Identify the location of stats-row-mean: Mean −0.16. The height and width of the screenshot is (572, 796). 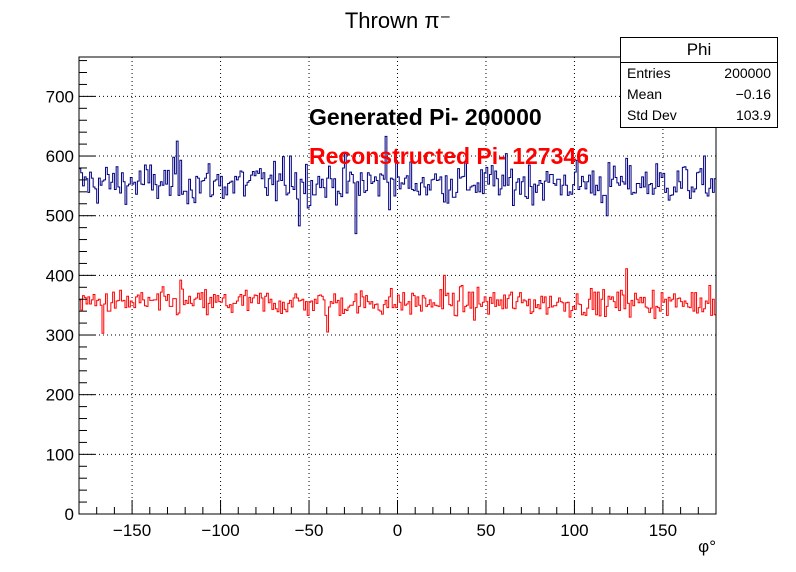
(699, 94).